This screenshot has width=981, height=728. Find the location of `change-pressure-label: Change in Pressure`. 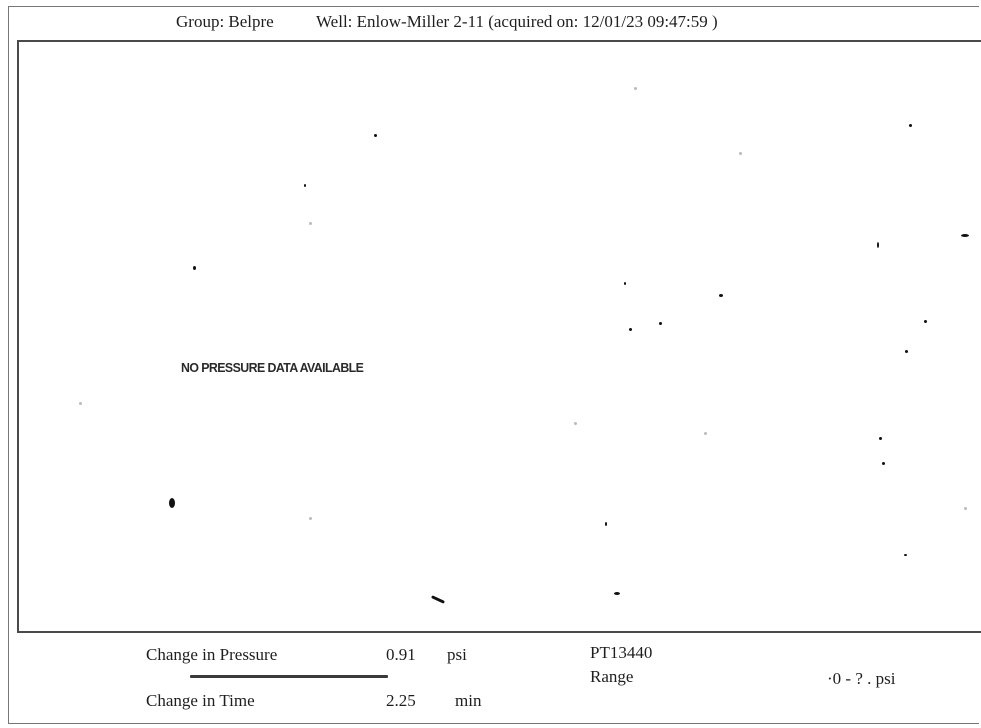

change-pressure-label: Change in Pressure is located at coordinates (212, 654).